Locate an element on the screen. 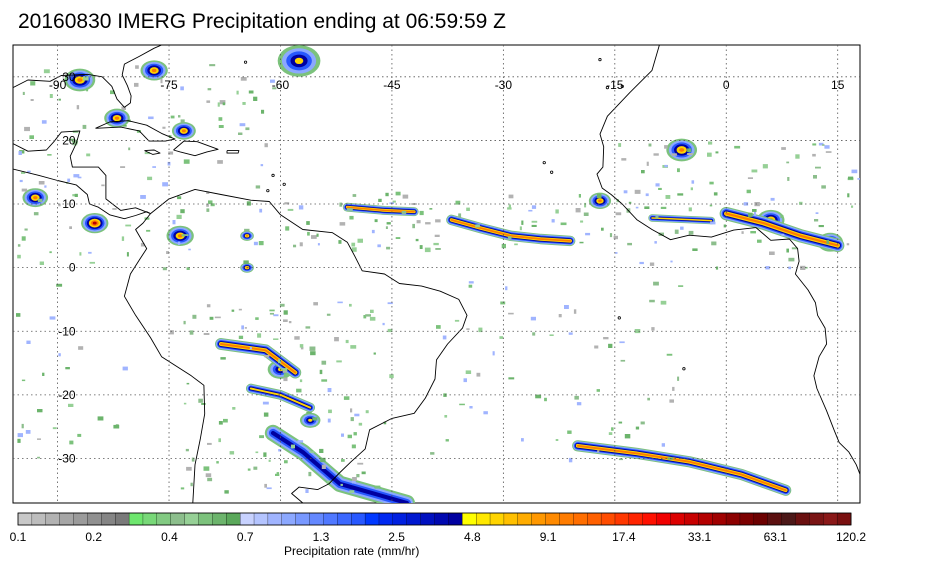  island-outline is located at coordinates (268, 191).